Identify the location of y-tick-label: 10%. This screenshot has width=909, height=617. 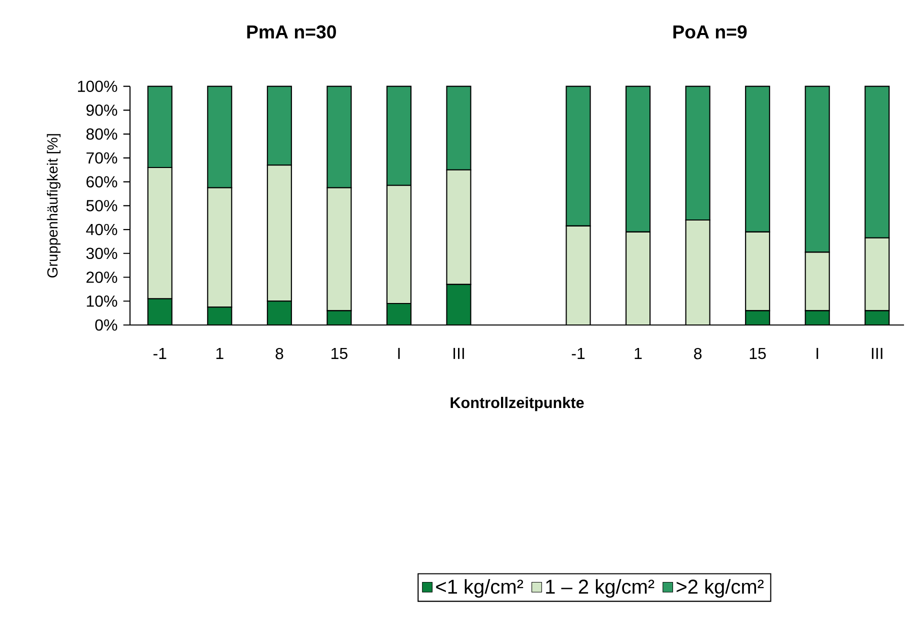
(102, 301).